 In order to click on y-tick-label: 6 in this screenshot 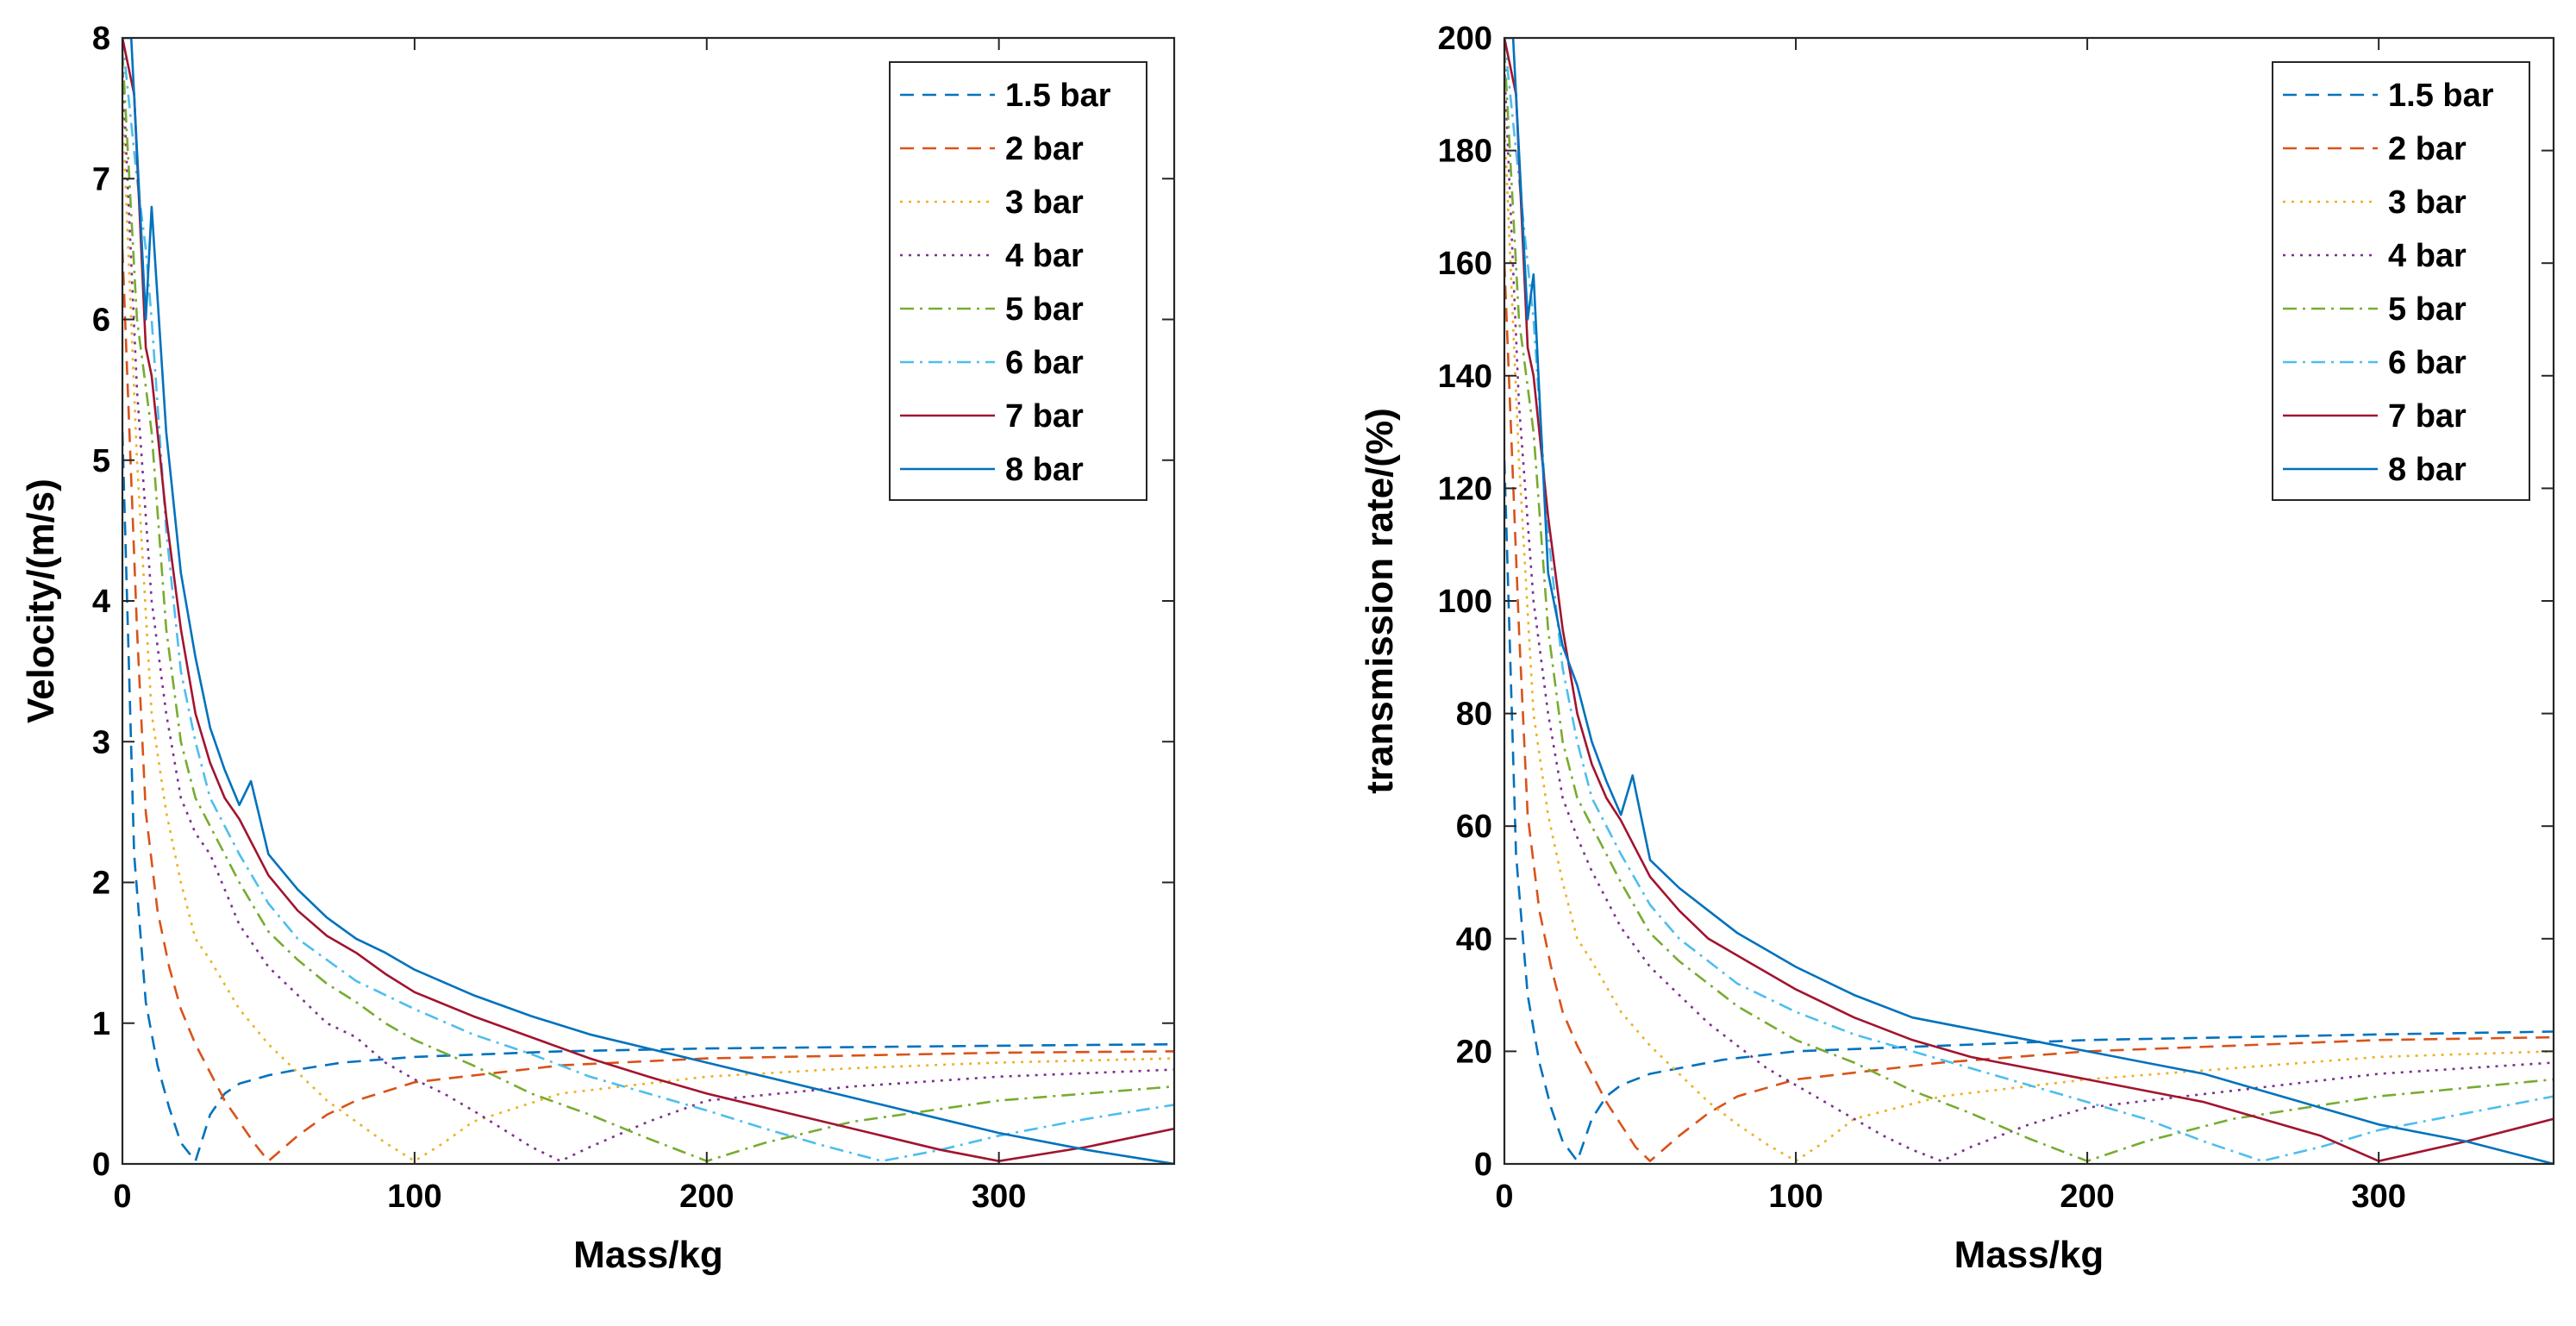, I will do `click(101, 321)`.